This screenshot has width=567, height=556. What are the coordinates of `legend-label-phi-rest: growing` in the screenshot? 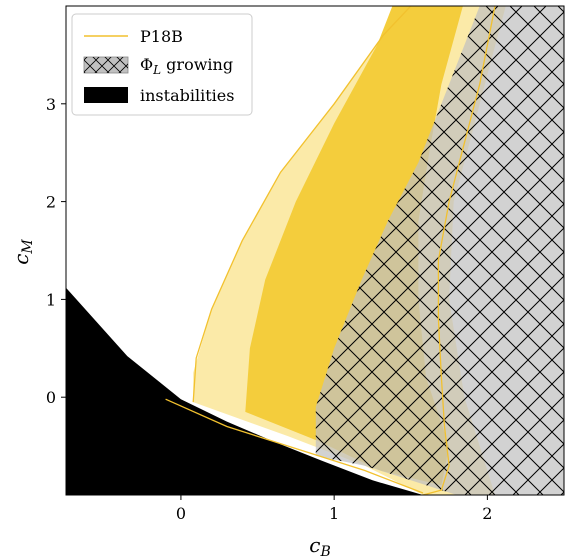 It's located at (197, 64).